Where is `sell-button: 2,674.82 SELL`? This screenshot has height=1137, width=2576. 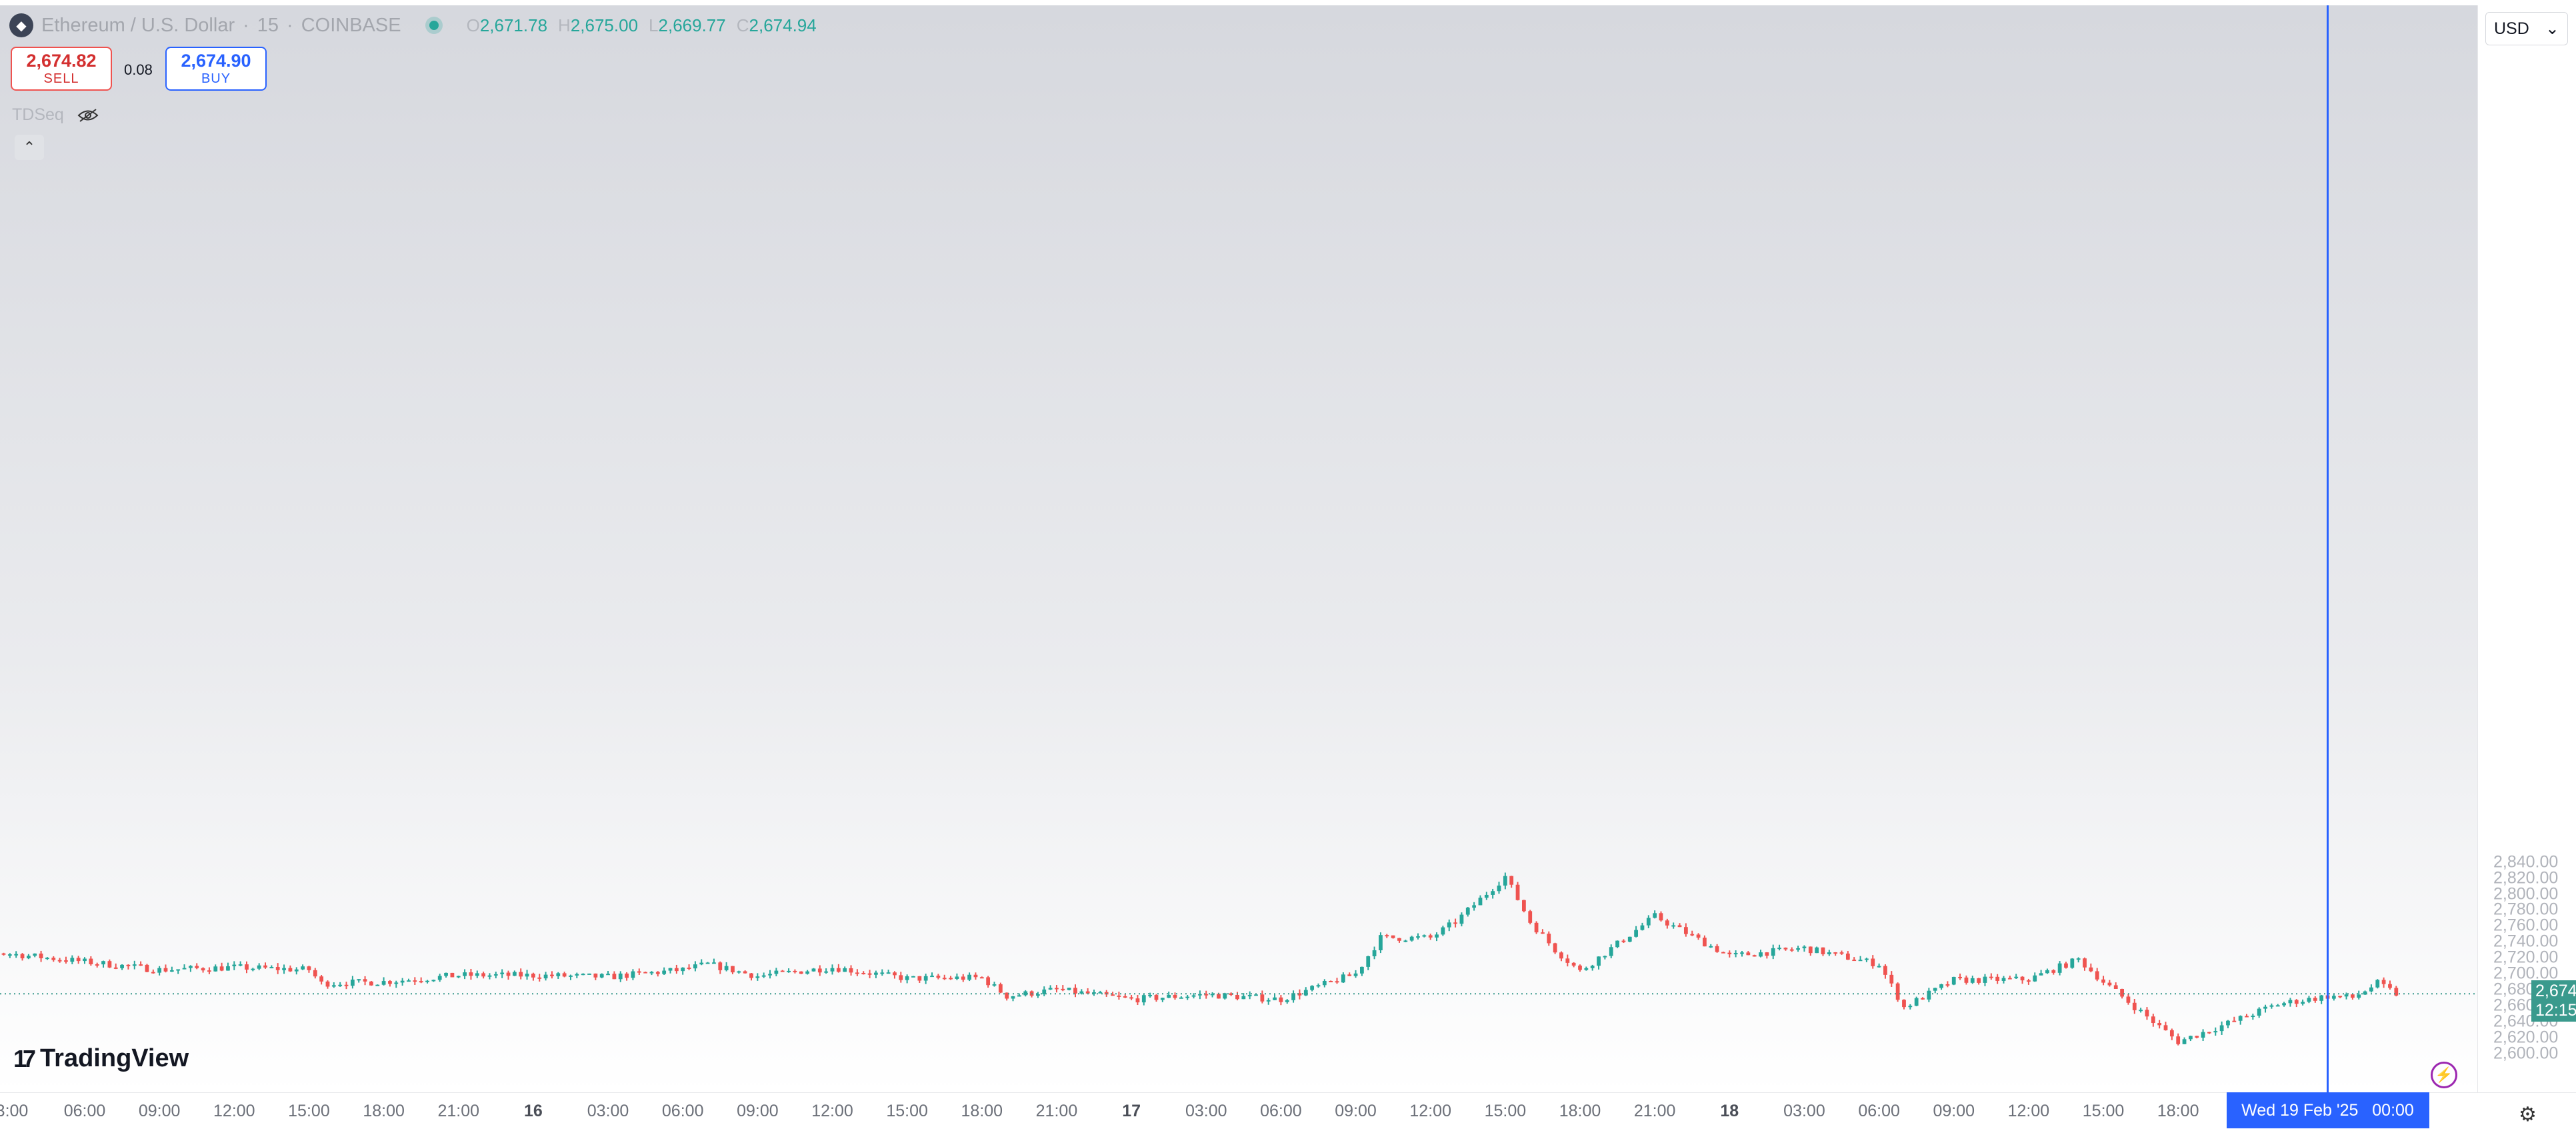
sell-button: 2,674.82 SELL is located at coordinates (61, 69).